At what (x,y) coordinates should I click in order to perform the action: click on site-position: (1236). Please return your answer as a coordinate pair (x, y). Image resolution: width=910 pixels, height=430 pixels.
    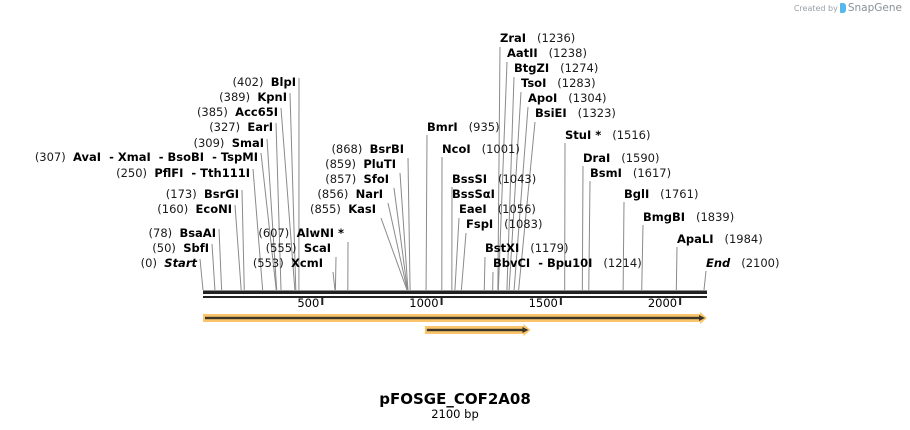
    Looking at the image, I should click on (550, 38).